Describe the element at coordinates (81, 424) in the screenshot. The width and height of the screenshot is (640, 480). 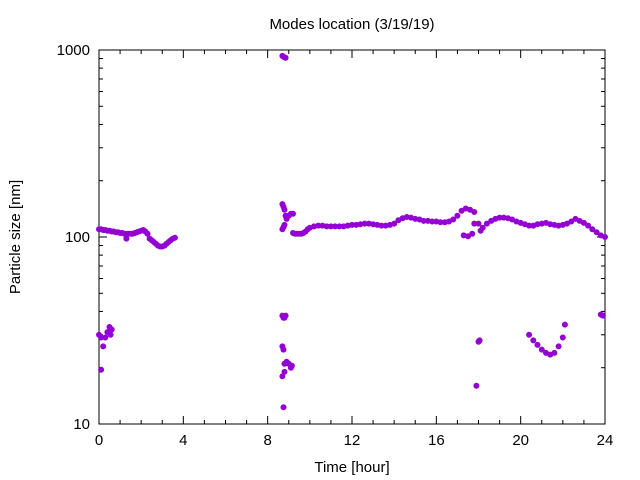
I see `y-tick-label: 10` at that location.